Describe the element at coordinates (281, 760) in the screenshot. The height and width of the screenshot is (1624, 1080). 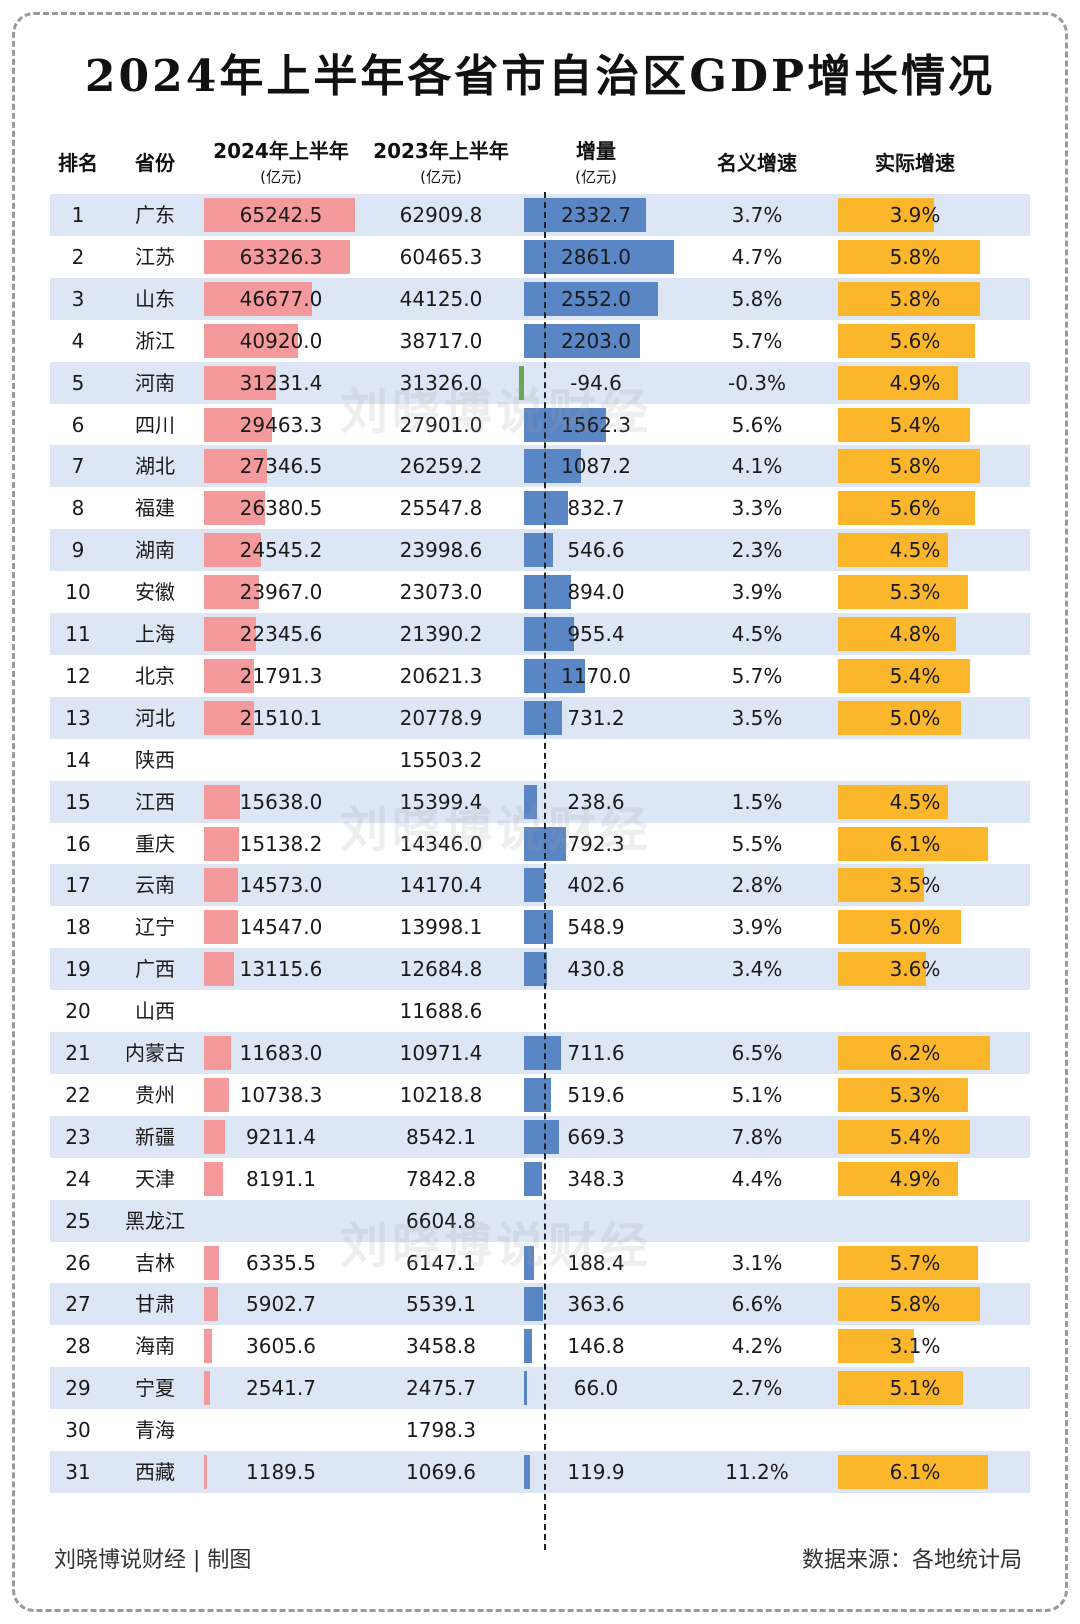
I see `gdp2024-cell` at that location.